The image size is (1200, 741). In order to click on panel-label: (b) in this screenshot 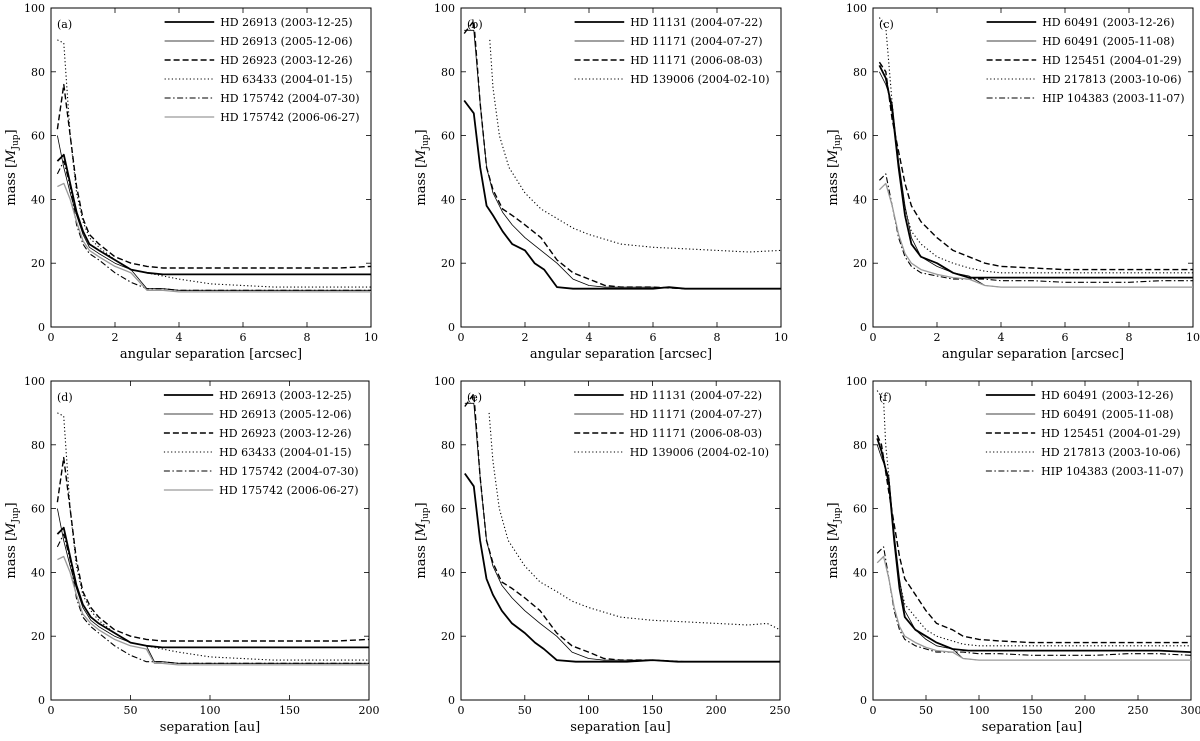, I will do `click(475, 24)`.